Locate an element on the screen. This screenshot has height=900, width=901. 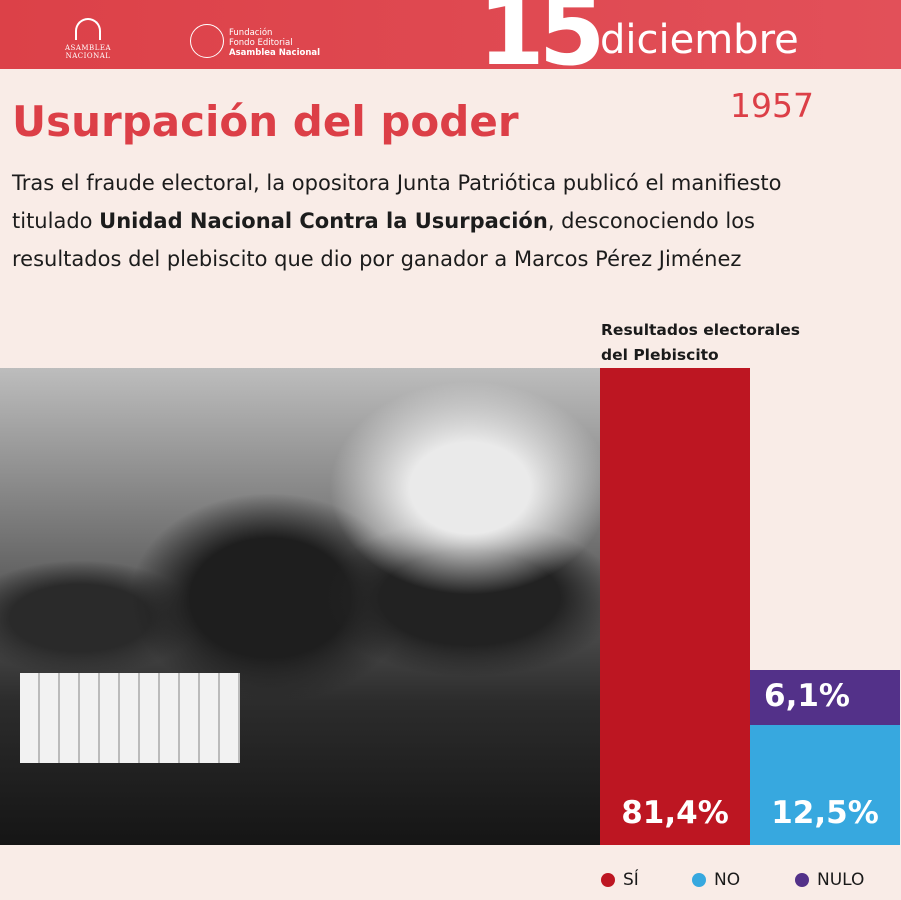
legend-si: SÍ is located at coordinates (620, 880).